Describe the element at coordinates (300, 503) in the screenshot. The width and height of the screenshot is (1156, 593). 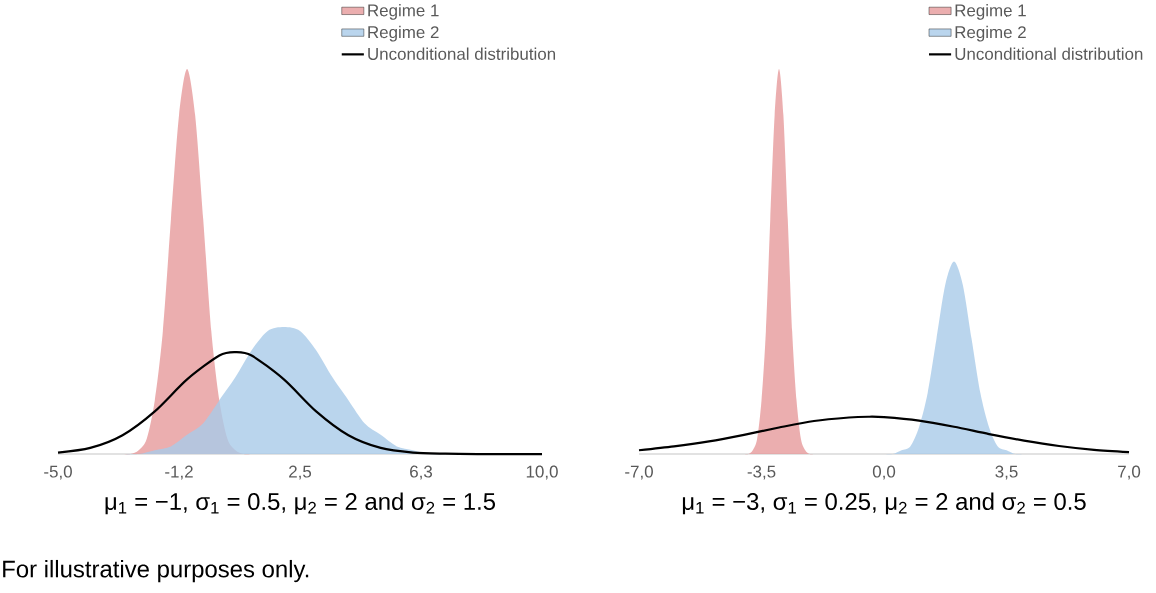
I see `text: μ$_{1}$ = −1, σ$_{1}$ = 0.5, μ$_{2}$ = 2 and σ$_{2}$ = 1.5` at that location.